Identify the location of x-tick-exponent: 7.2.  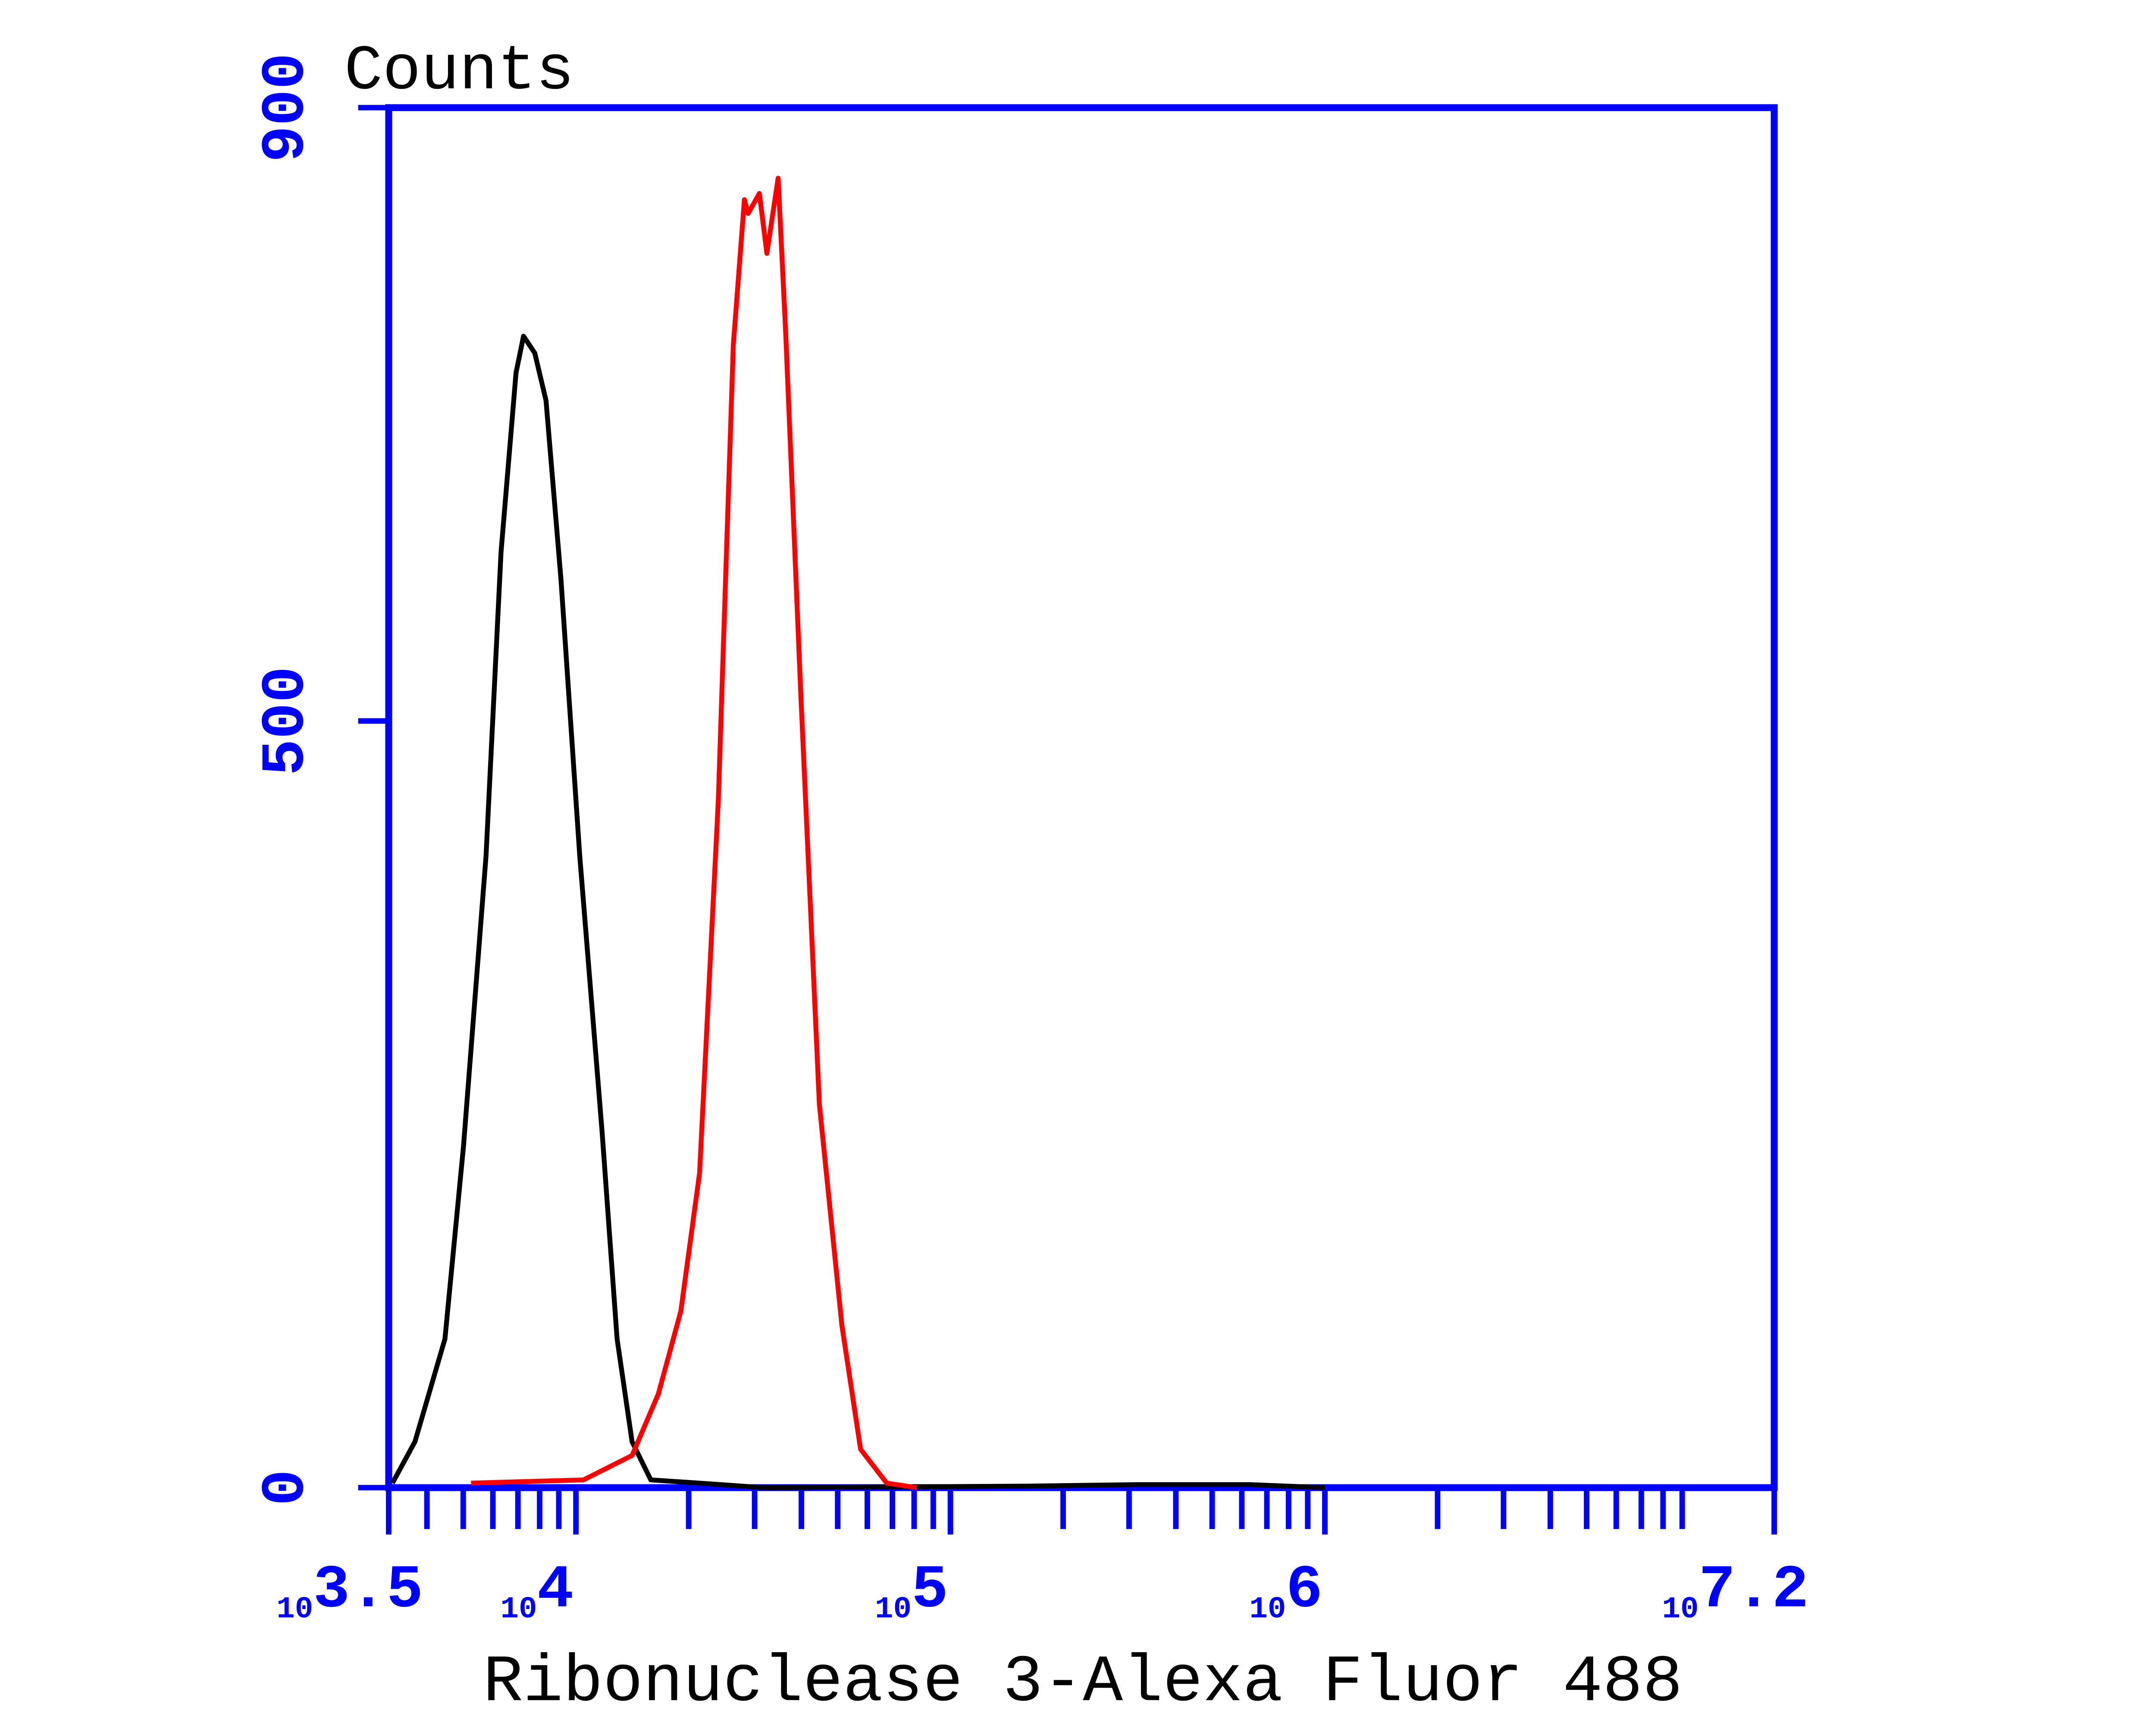
(1753, 1590).